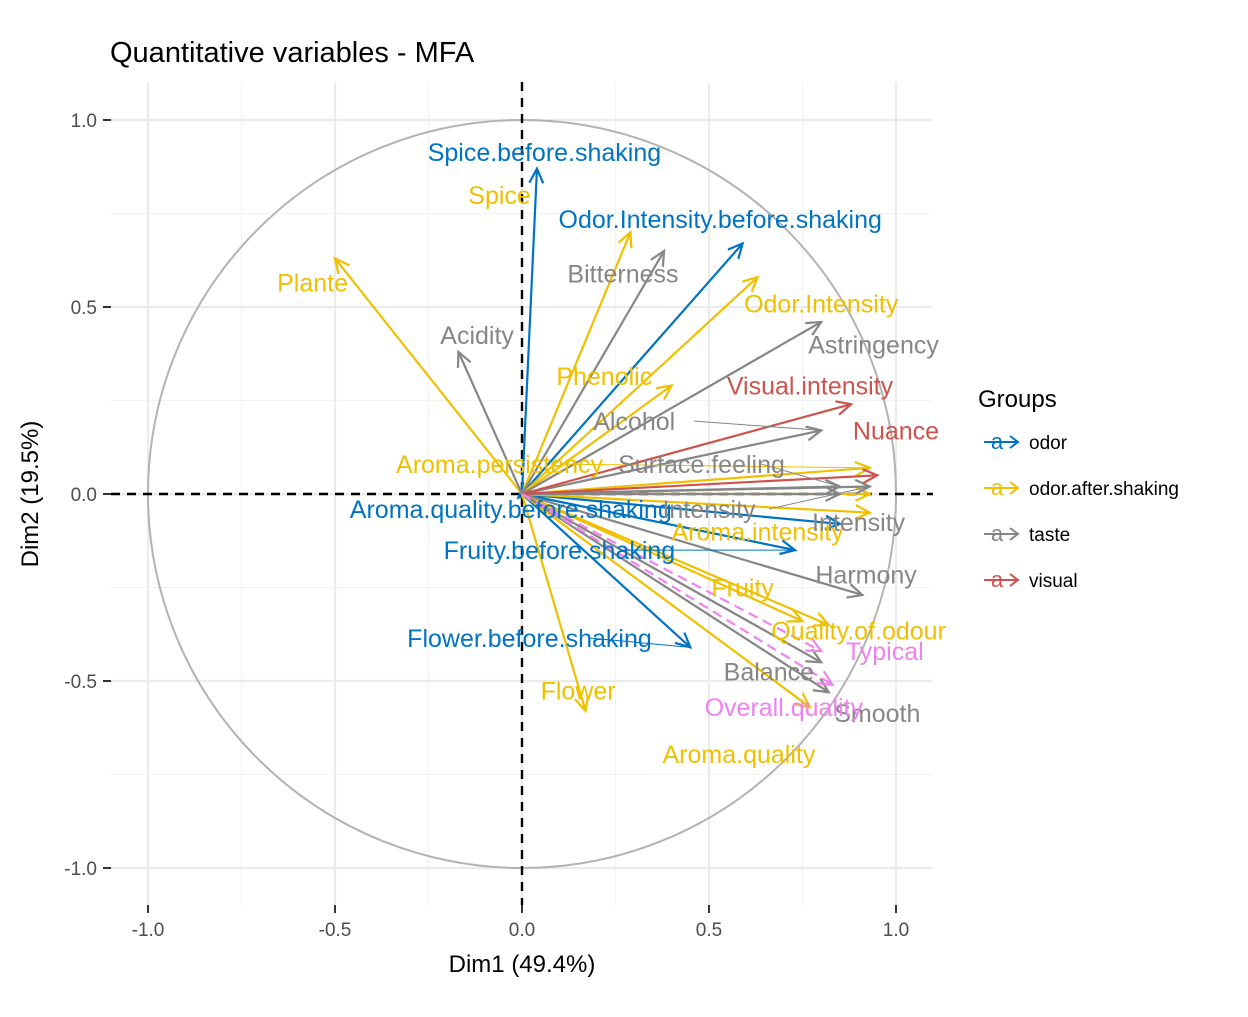 Image resolution: width=1248 pixels, height=1017 pixels. What do you see at coordinates (709, 930) in the screenshot?
I see `x-tick-label: 0.5` at bounding box center [709, 930].